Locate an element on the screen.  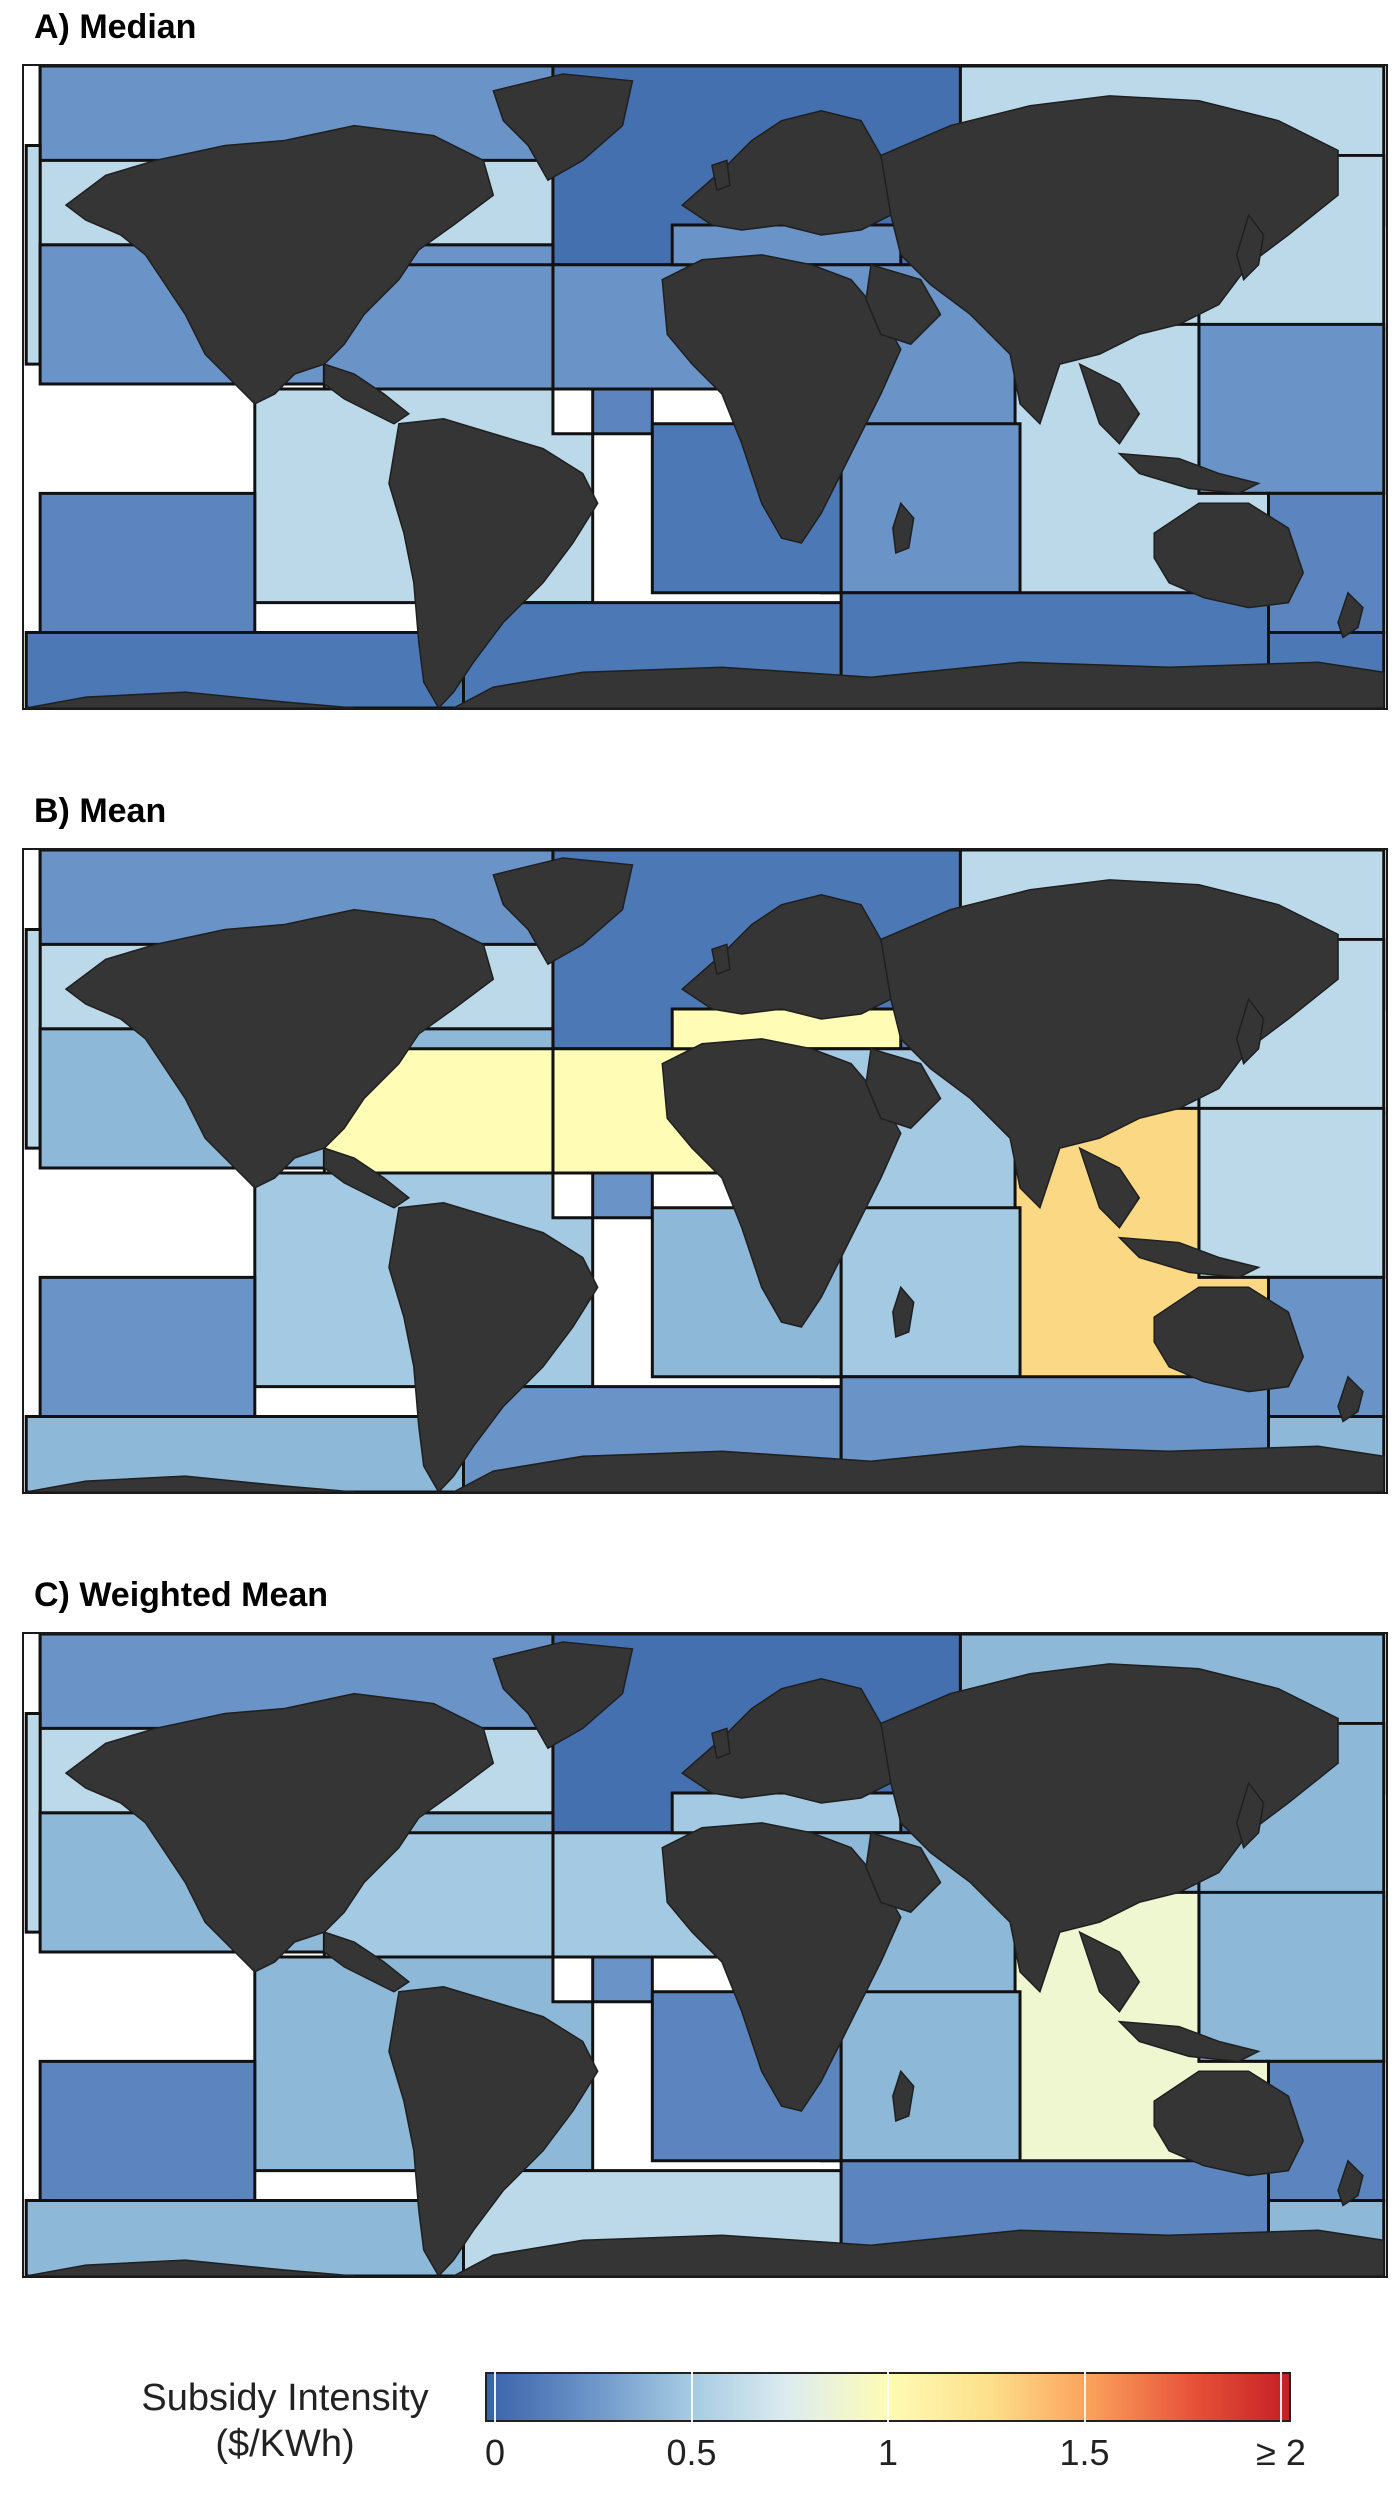
legend-title-line2: ($/KWh) is located at coordinates (285, 2444).